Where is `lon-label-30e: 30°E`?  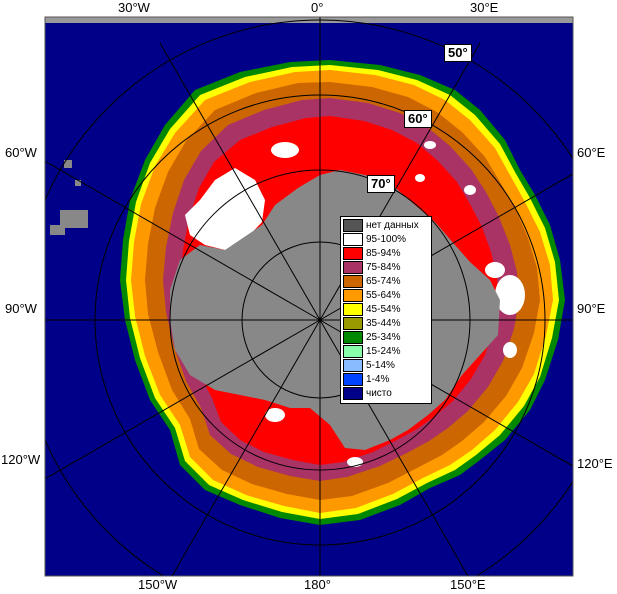 lon-label-30e: 30°E is located at coordinates (484, 7).